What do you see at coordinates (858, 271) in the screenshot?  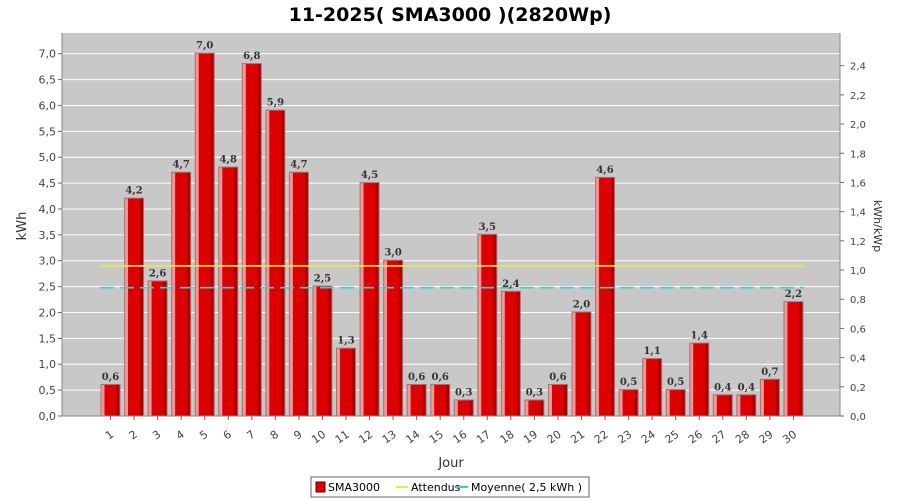 I see `y2-tick-label: 1,0` at bounding box center [858, 271].